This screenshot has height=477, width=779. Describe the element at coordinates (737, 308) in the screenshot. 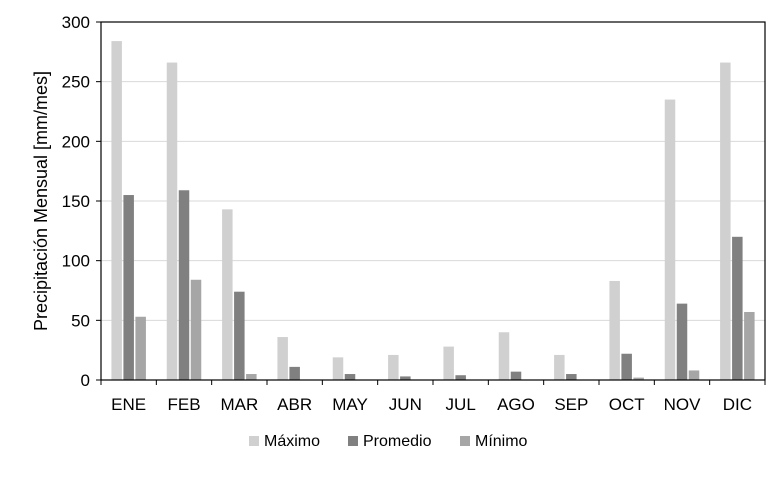

I see `bar-promedio-dic` at that location.